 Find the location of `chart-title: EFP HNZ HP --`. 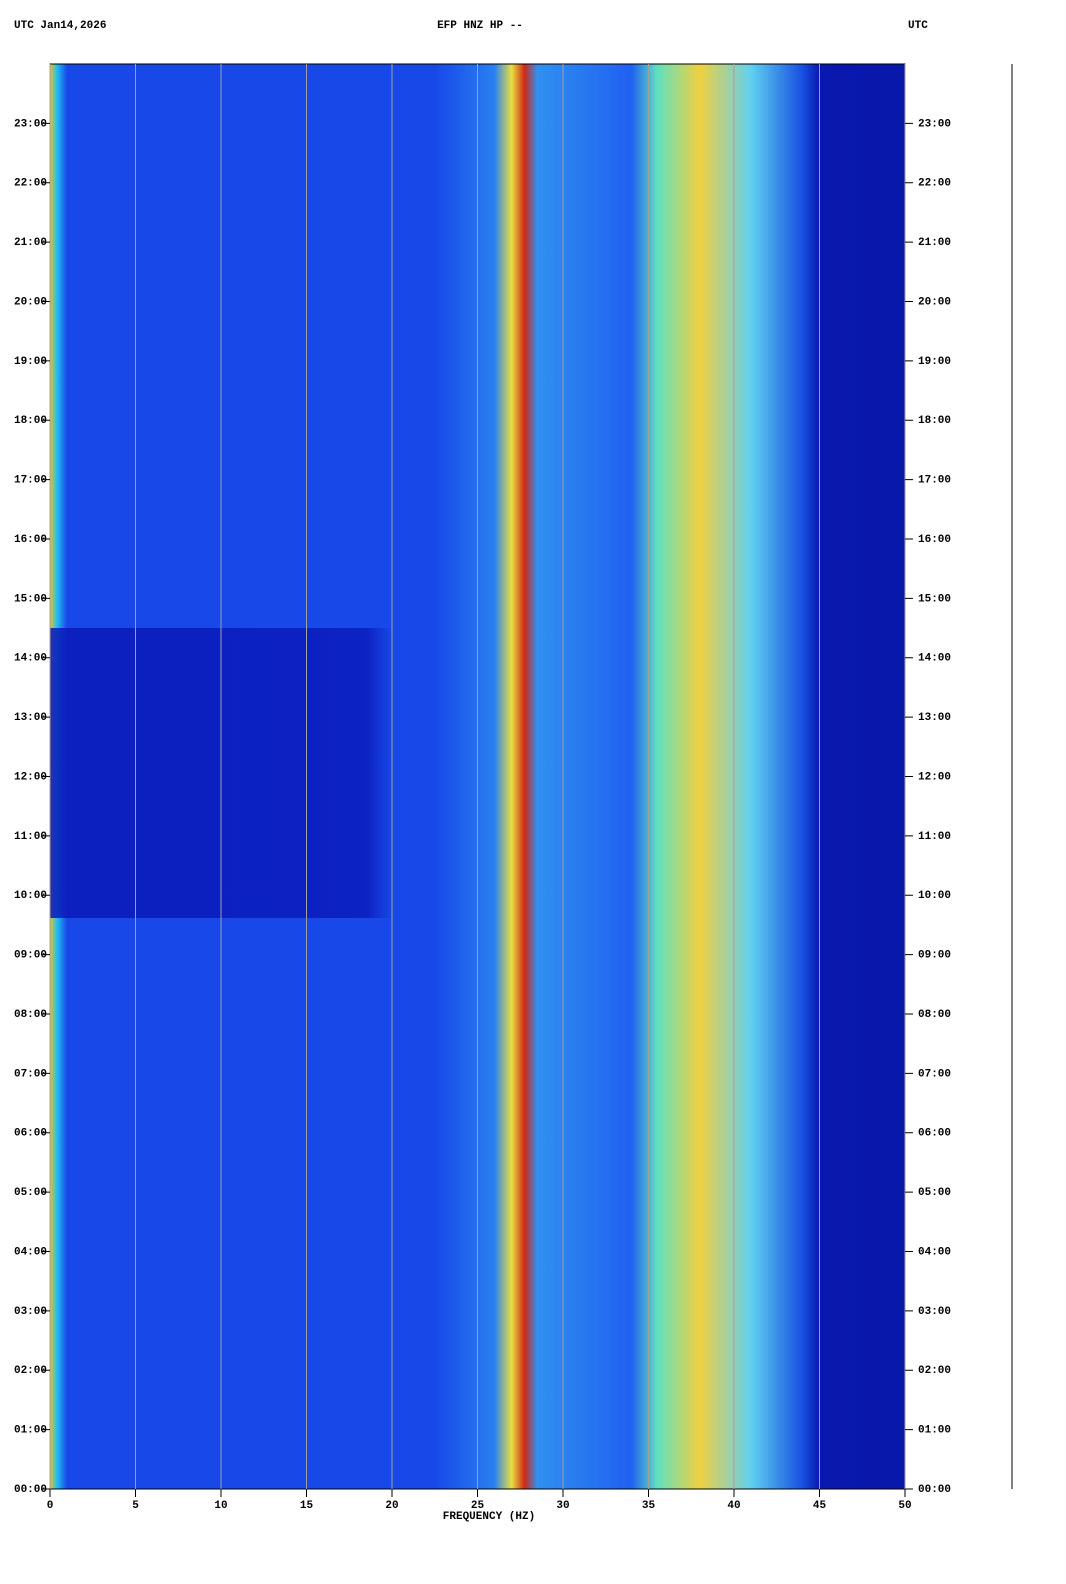

chart-title: EFP HNZ HP -- is located at coordinates (480, 26).